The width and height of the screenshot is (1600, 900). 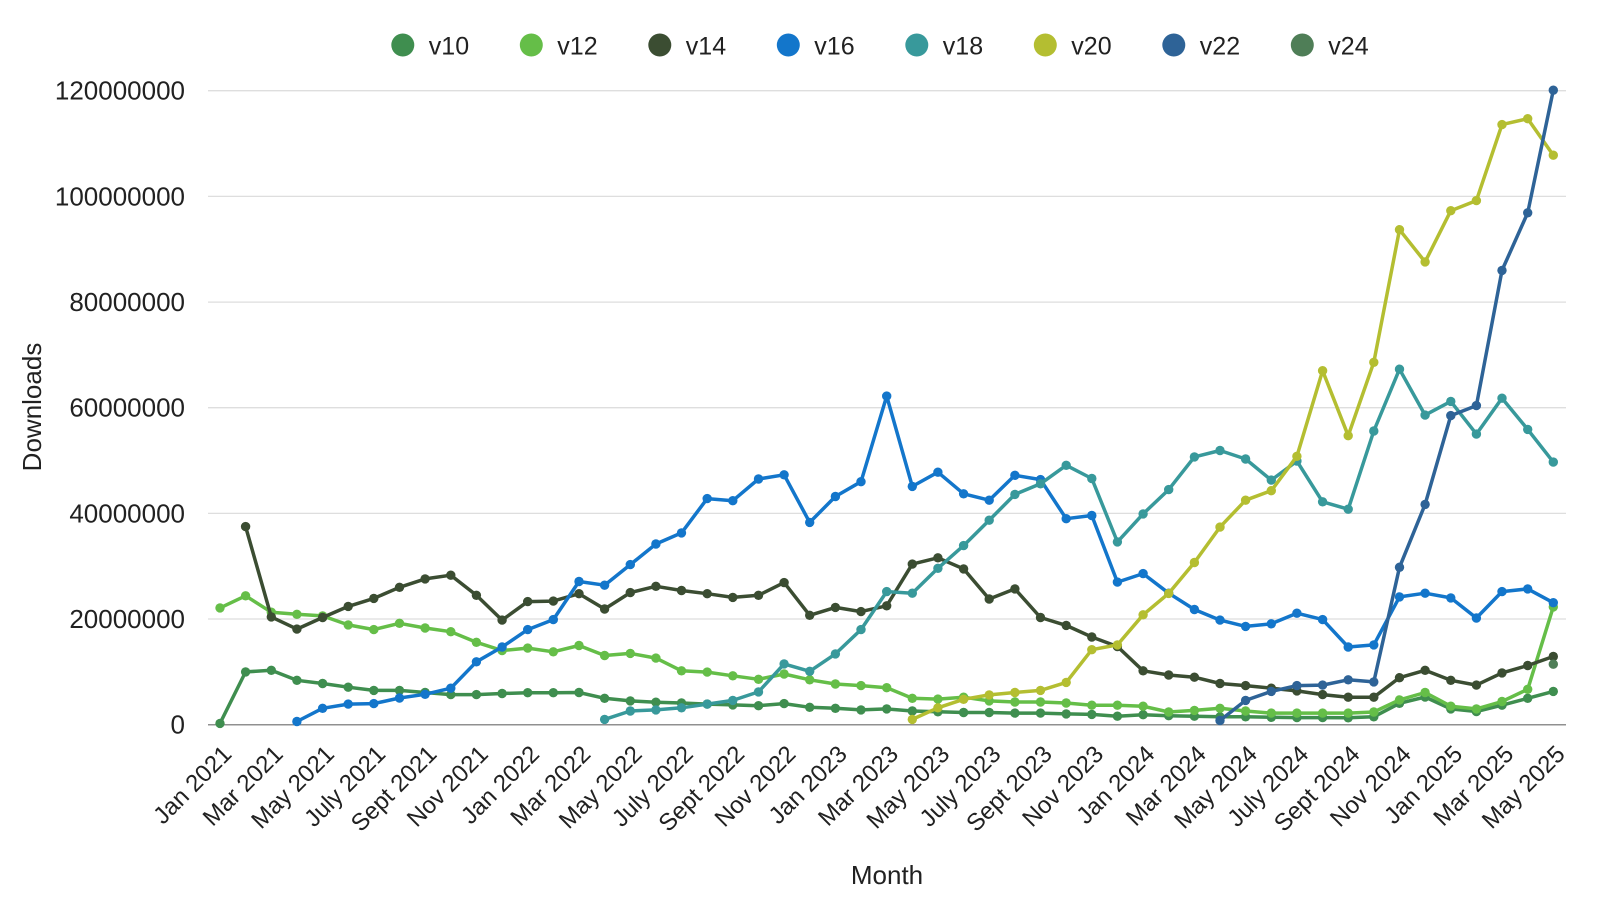 What do you see at coordinates (120, 91) in the screenshot?
I see `svg-text: 120000000` at bounding box center [120, 91].